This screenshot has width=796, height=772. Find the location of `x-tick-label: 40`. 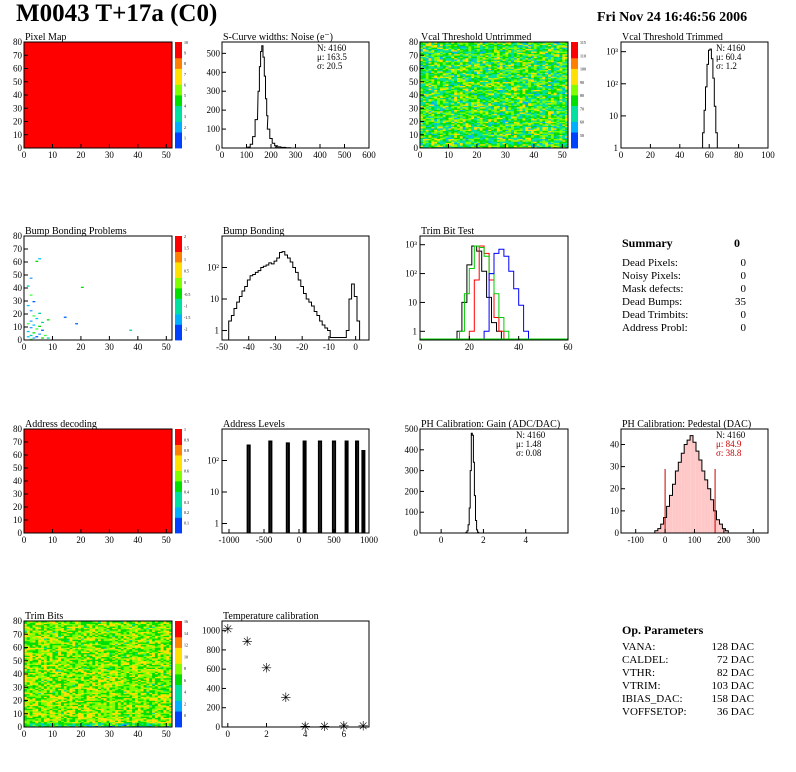

x-tick-label: 40 is located at coordinates (138, 540).